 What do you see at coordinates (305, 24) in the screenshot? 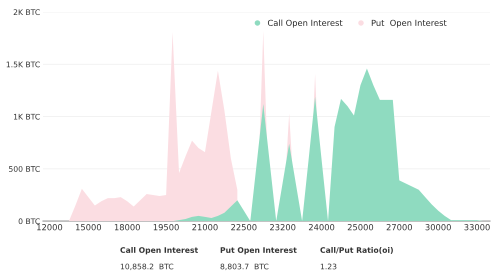
I see `legend-label: Call Open Interest` at bounding box center [305, 24].